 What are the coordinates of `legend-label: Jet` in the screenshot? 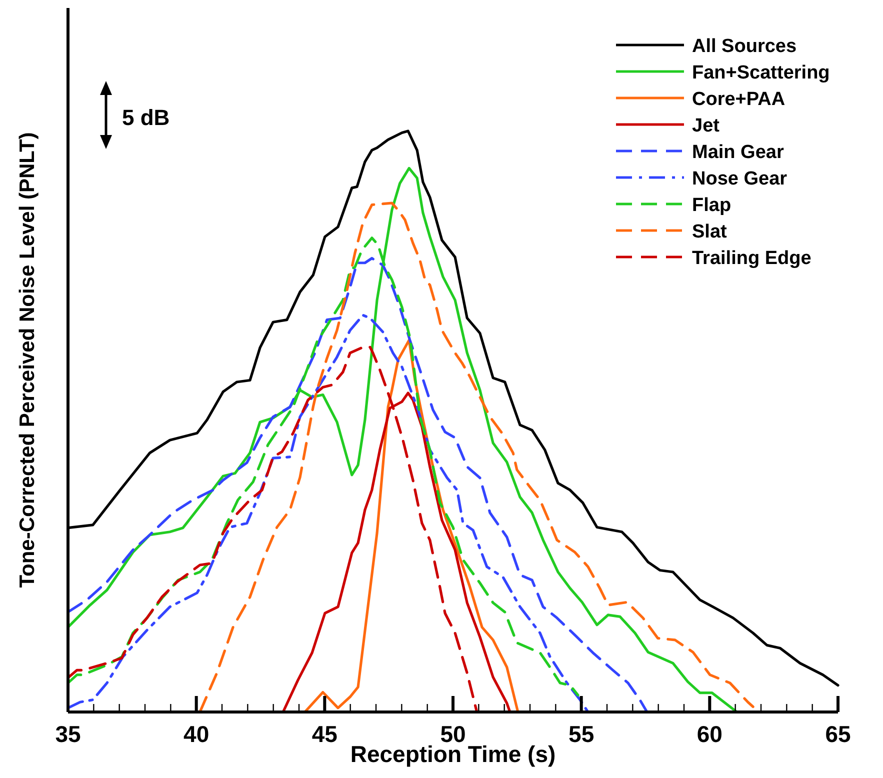 It's located at (706, 126).